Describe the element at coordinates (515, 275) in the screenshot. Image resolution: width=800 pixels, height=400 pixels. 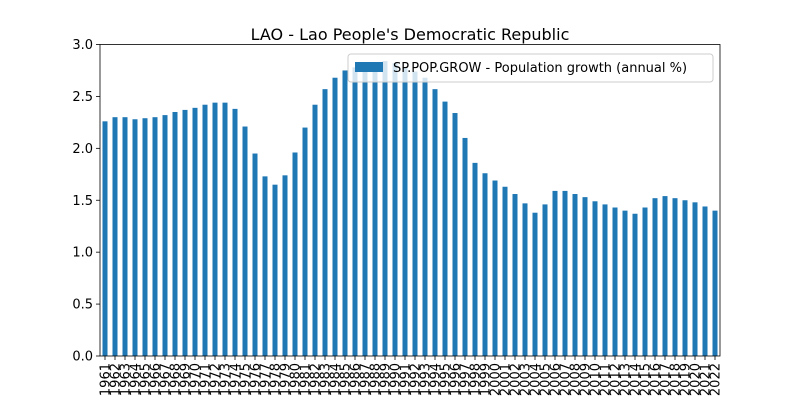
I see `bar-2002` at that location.